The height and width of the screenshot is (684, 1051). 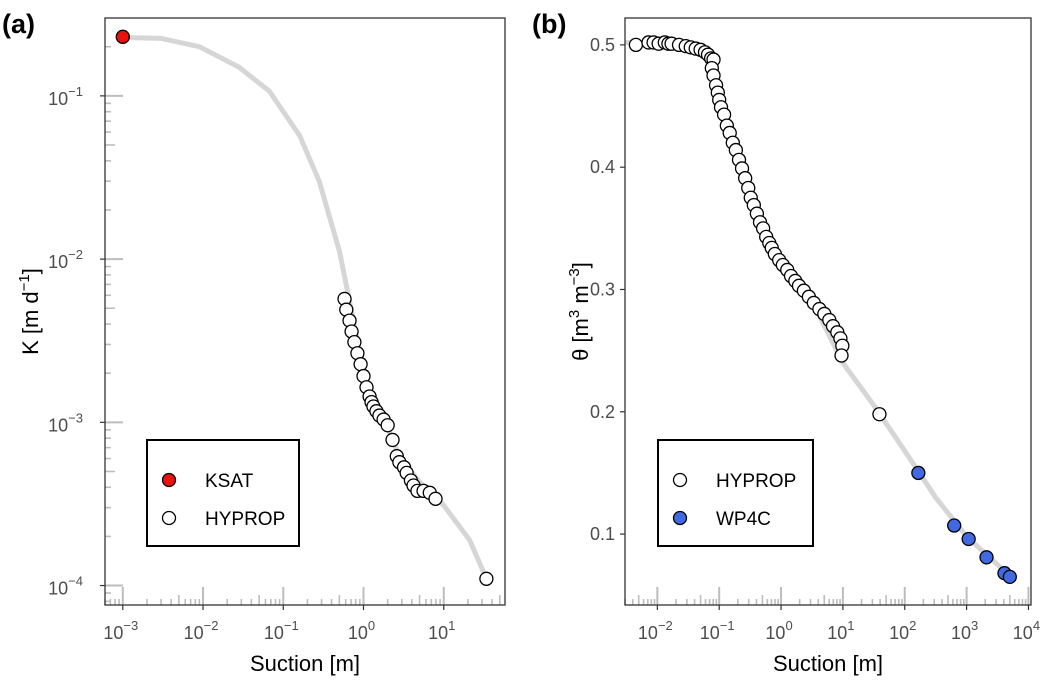 I want to click on y-tick-label: 0.2, so click(x=602, y=412).